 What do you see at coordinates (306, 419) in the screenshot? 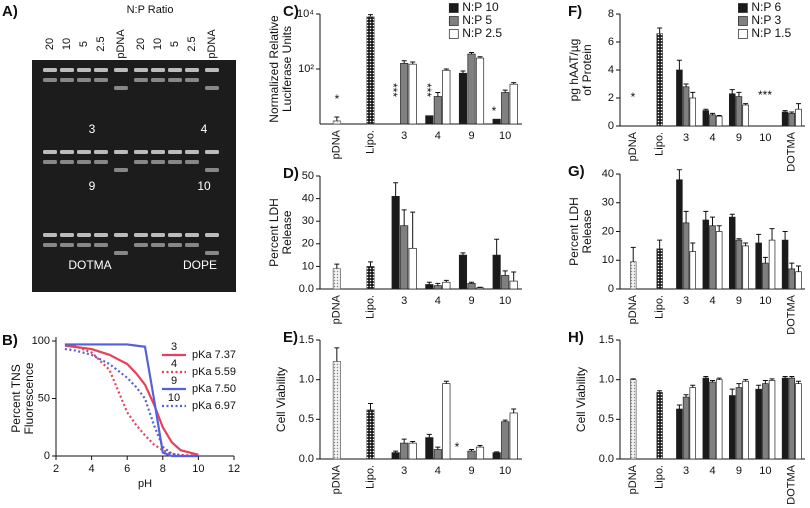
I see `y-tick-label: 0.5` at bounding box center [306, 419].